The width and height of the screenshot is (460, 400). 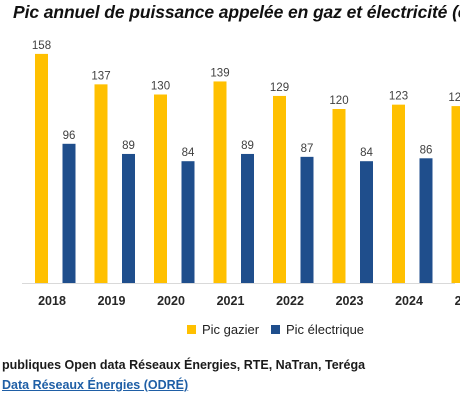 I want to click on bar-electric-2021, so click(x=247, y=218).